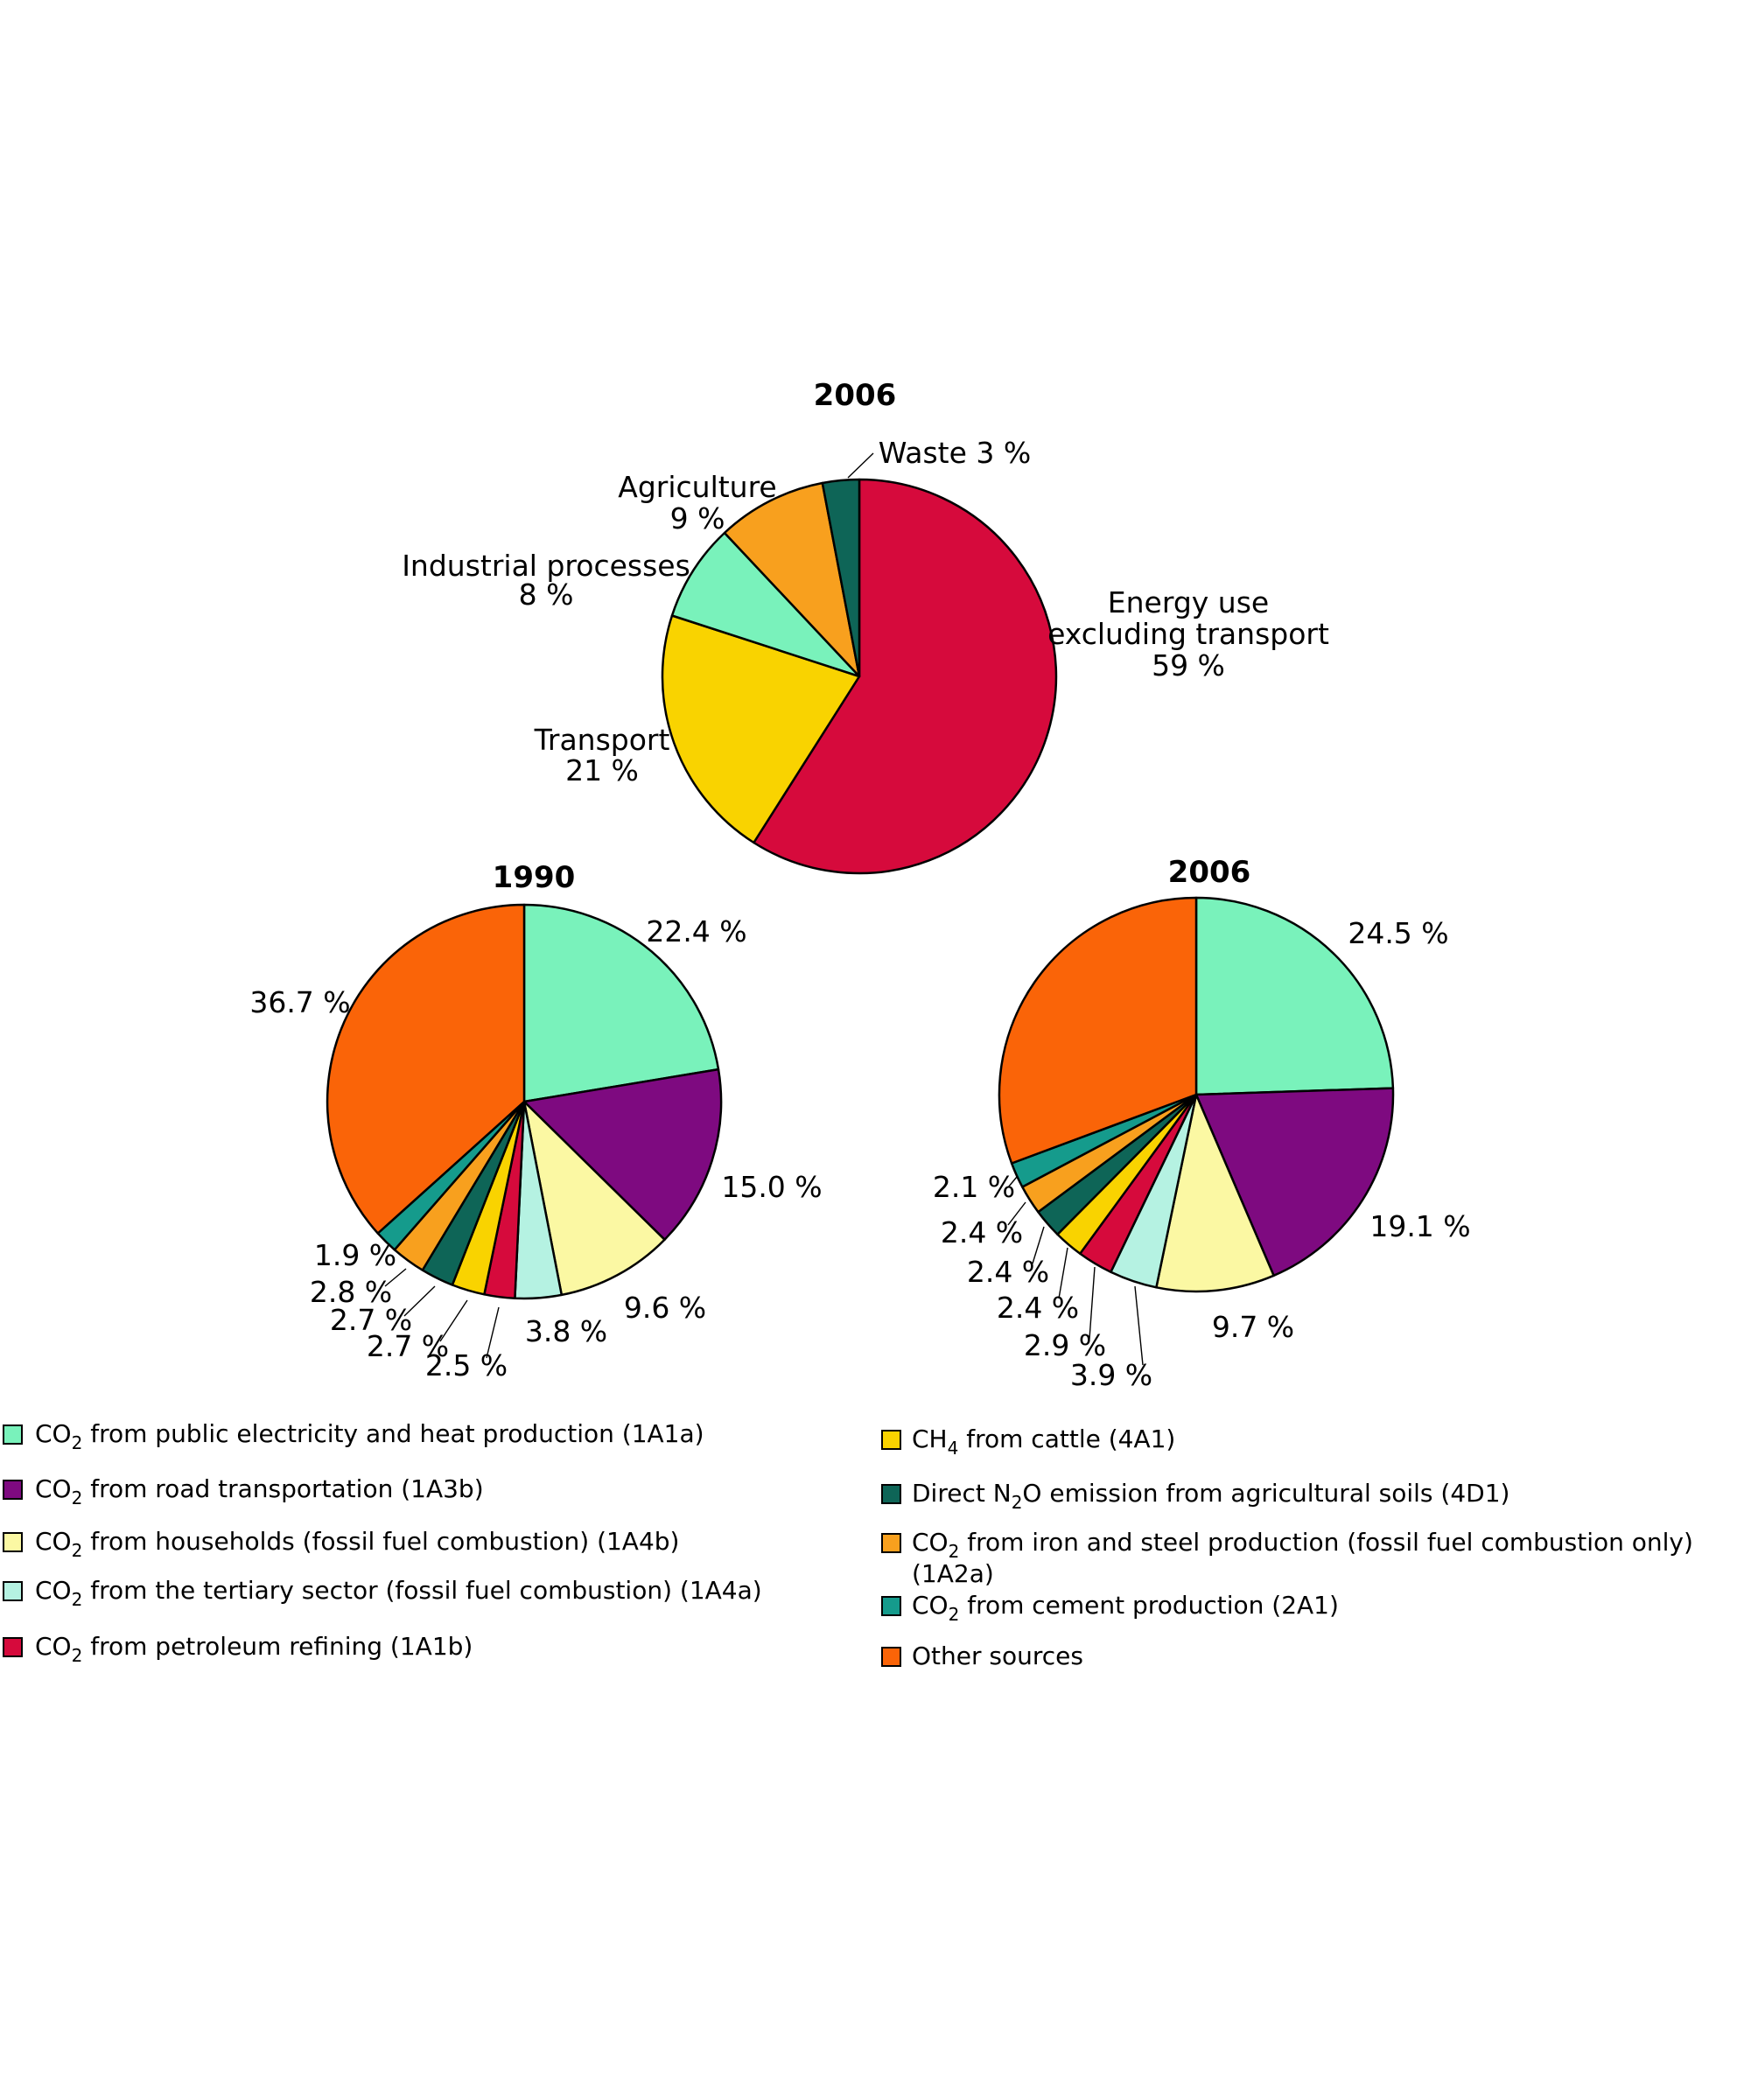 This screenshot has width=1751, height=2100. I want to click on legend-label-right-4-line-0: Other sources, so click(998, 1656).